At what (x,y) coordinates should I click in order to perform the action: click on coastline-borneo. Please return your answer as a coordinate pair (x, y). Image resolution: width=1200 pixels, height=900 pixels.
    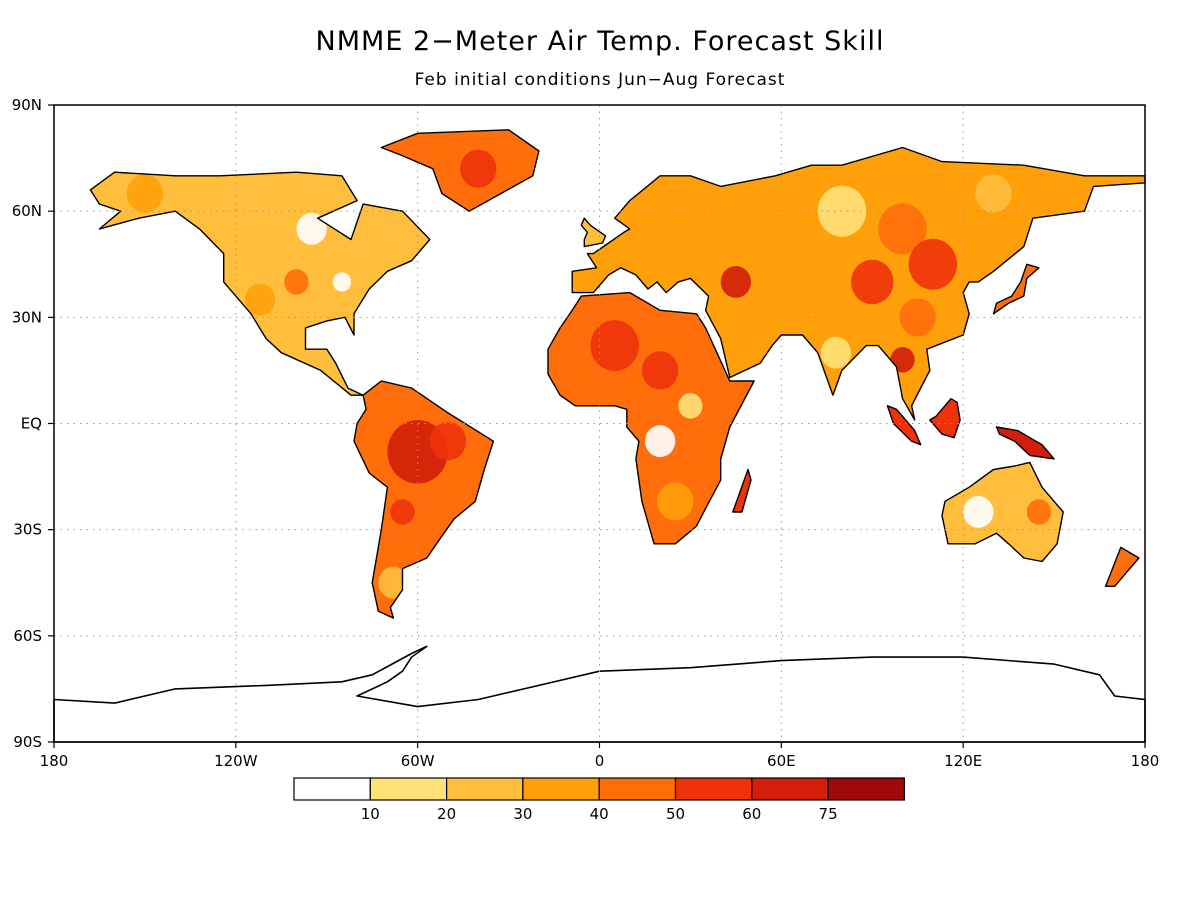
    Looking at the image, I should click on (945, 418).